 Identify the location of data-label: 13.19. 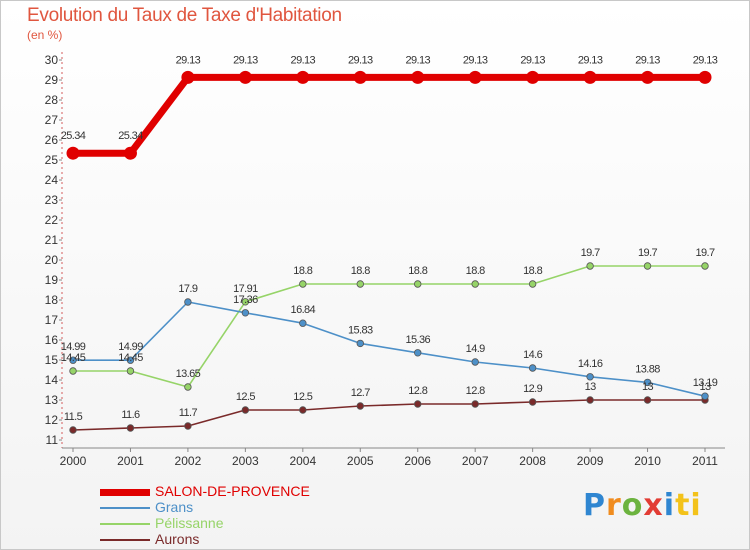
(705, 383).